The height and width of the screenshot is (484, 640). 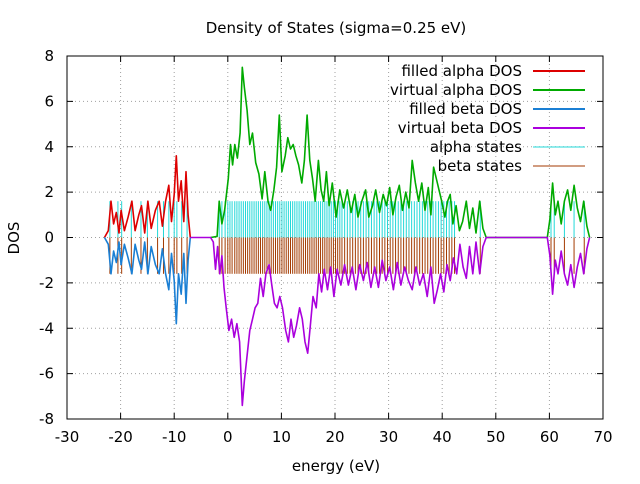 I want to click on legend-label: filled alpha DOS, so click(x=461, y=71).